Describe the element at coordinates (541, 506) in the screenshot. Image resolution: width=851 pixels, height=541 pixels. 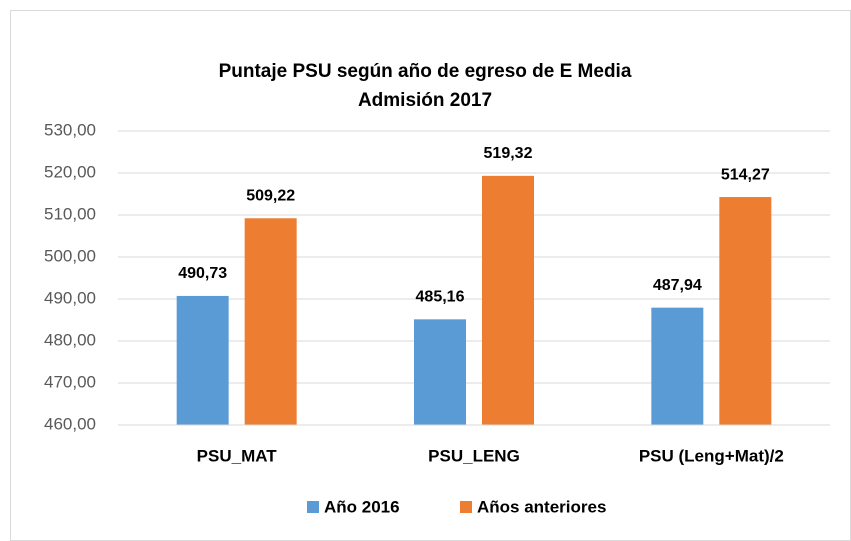
I see `legend-label: Años anteriores` at that location.